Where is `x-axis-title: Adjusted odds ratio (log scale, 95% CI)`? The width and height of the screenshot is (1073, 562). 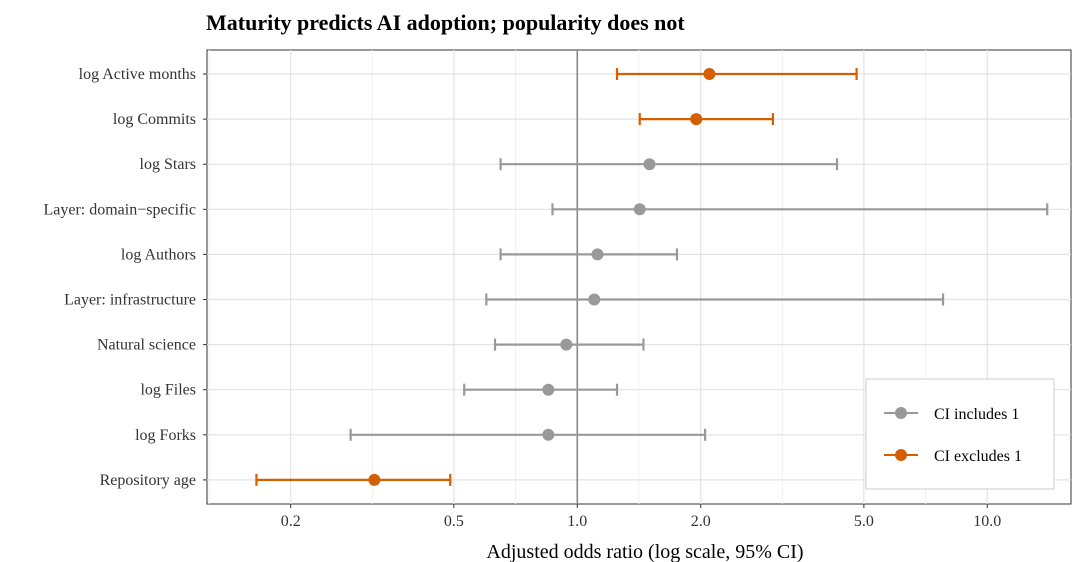 x-axis-title: Adjusted odds ratio (log scale, 95% CI) is located at coordinates (644, 551).